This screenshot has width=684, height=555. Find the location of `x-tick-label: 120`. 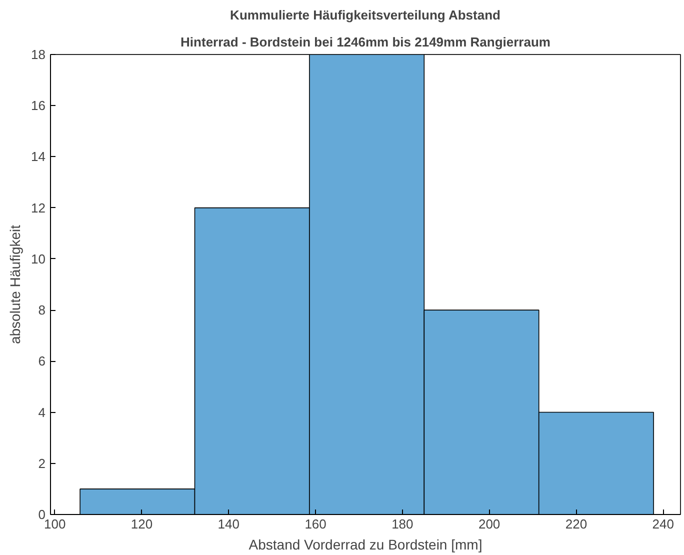

x-tick-label: 120 is located at coordinates (141, 524).